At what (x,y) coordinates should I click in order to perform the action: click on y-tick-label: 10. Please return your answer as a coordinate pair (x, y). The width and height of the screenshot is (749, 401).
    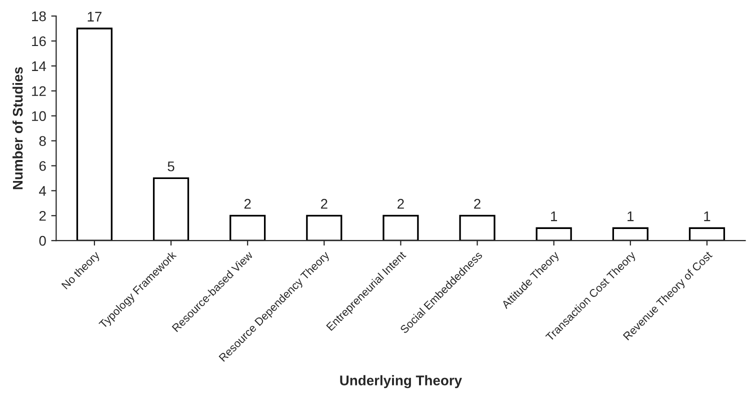
    Looking at the image, I should click on (39, 116).